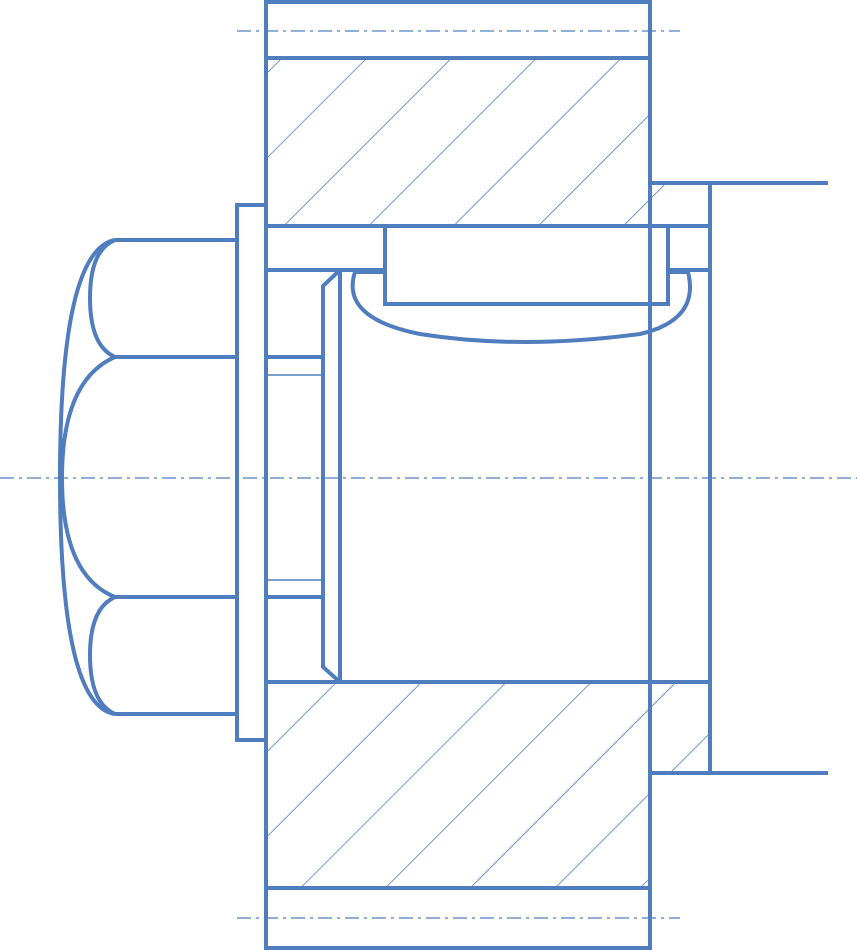 This screenshot has width=857, height=950. I want to click on bolt-head, so click(147, 477).